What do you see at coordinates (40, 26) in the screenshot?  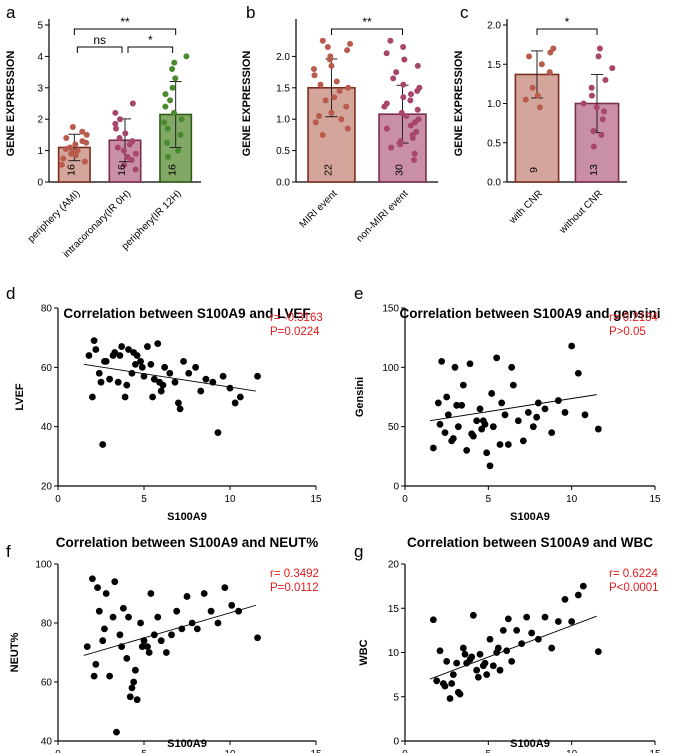 I see `y-tick-label: 5` at bounding box center [40, 26].